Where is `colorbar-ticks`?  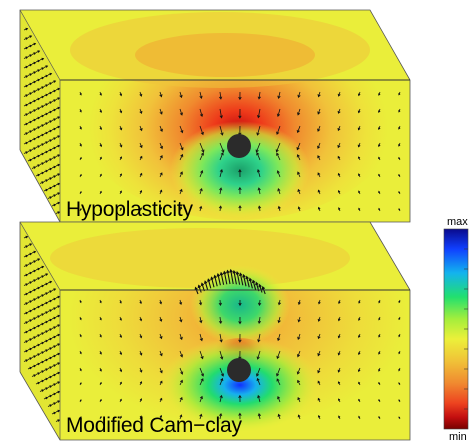
colorbar-ticks is located at coordinates (466, 329).